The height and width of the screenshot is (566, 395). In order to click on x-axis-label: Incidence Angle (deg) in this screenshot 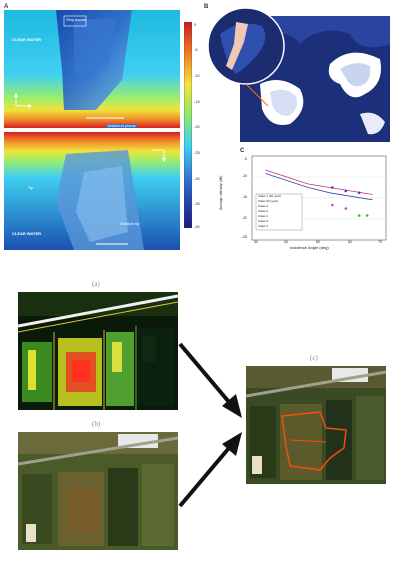, I will do `click(309, 247)`.